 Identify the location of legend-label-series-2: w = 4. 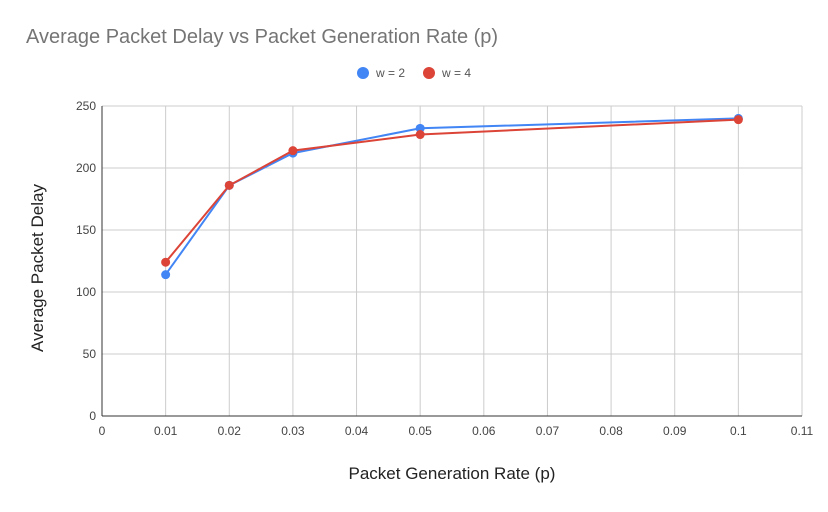
(457, 73).